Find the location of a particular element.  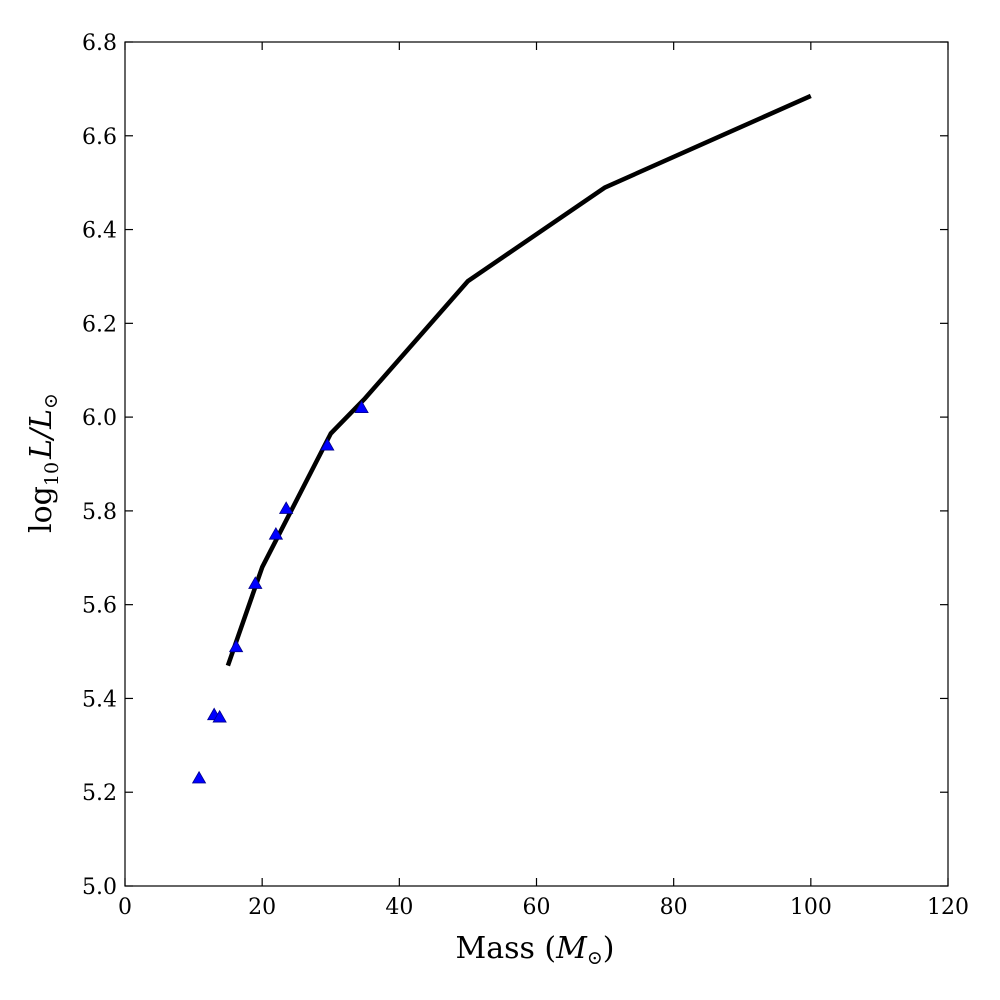

x-tick-label: 20 is located at coordinates (262, 907).